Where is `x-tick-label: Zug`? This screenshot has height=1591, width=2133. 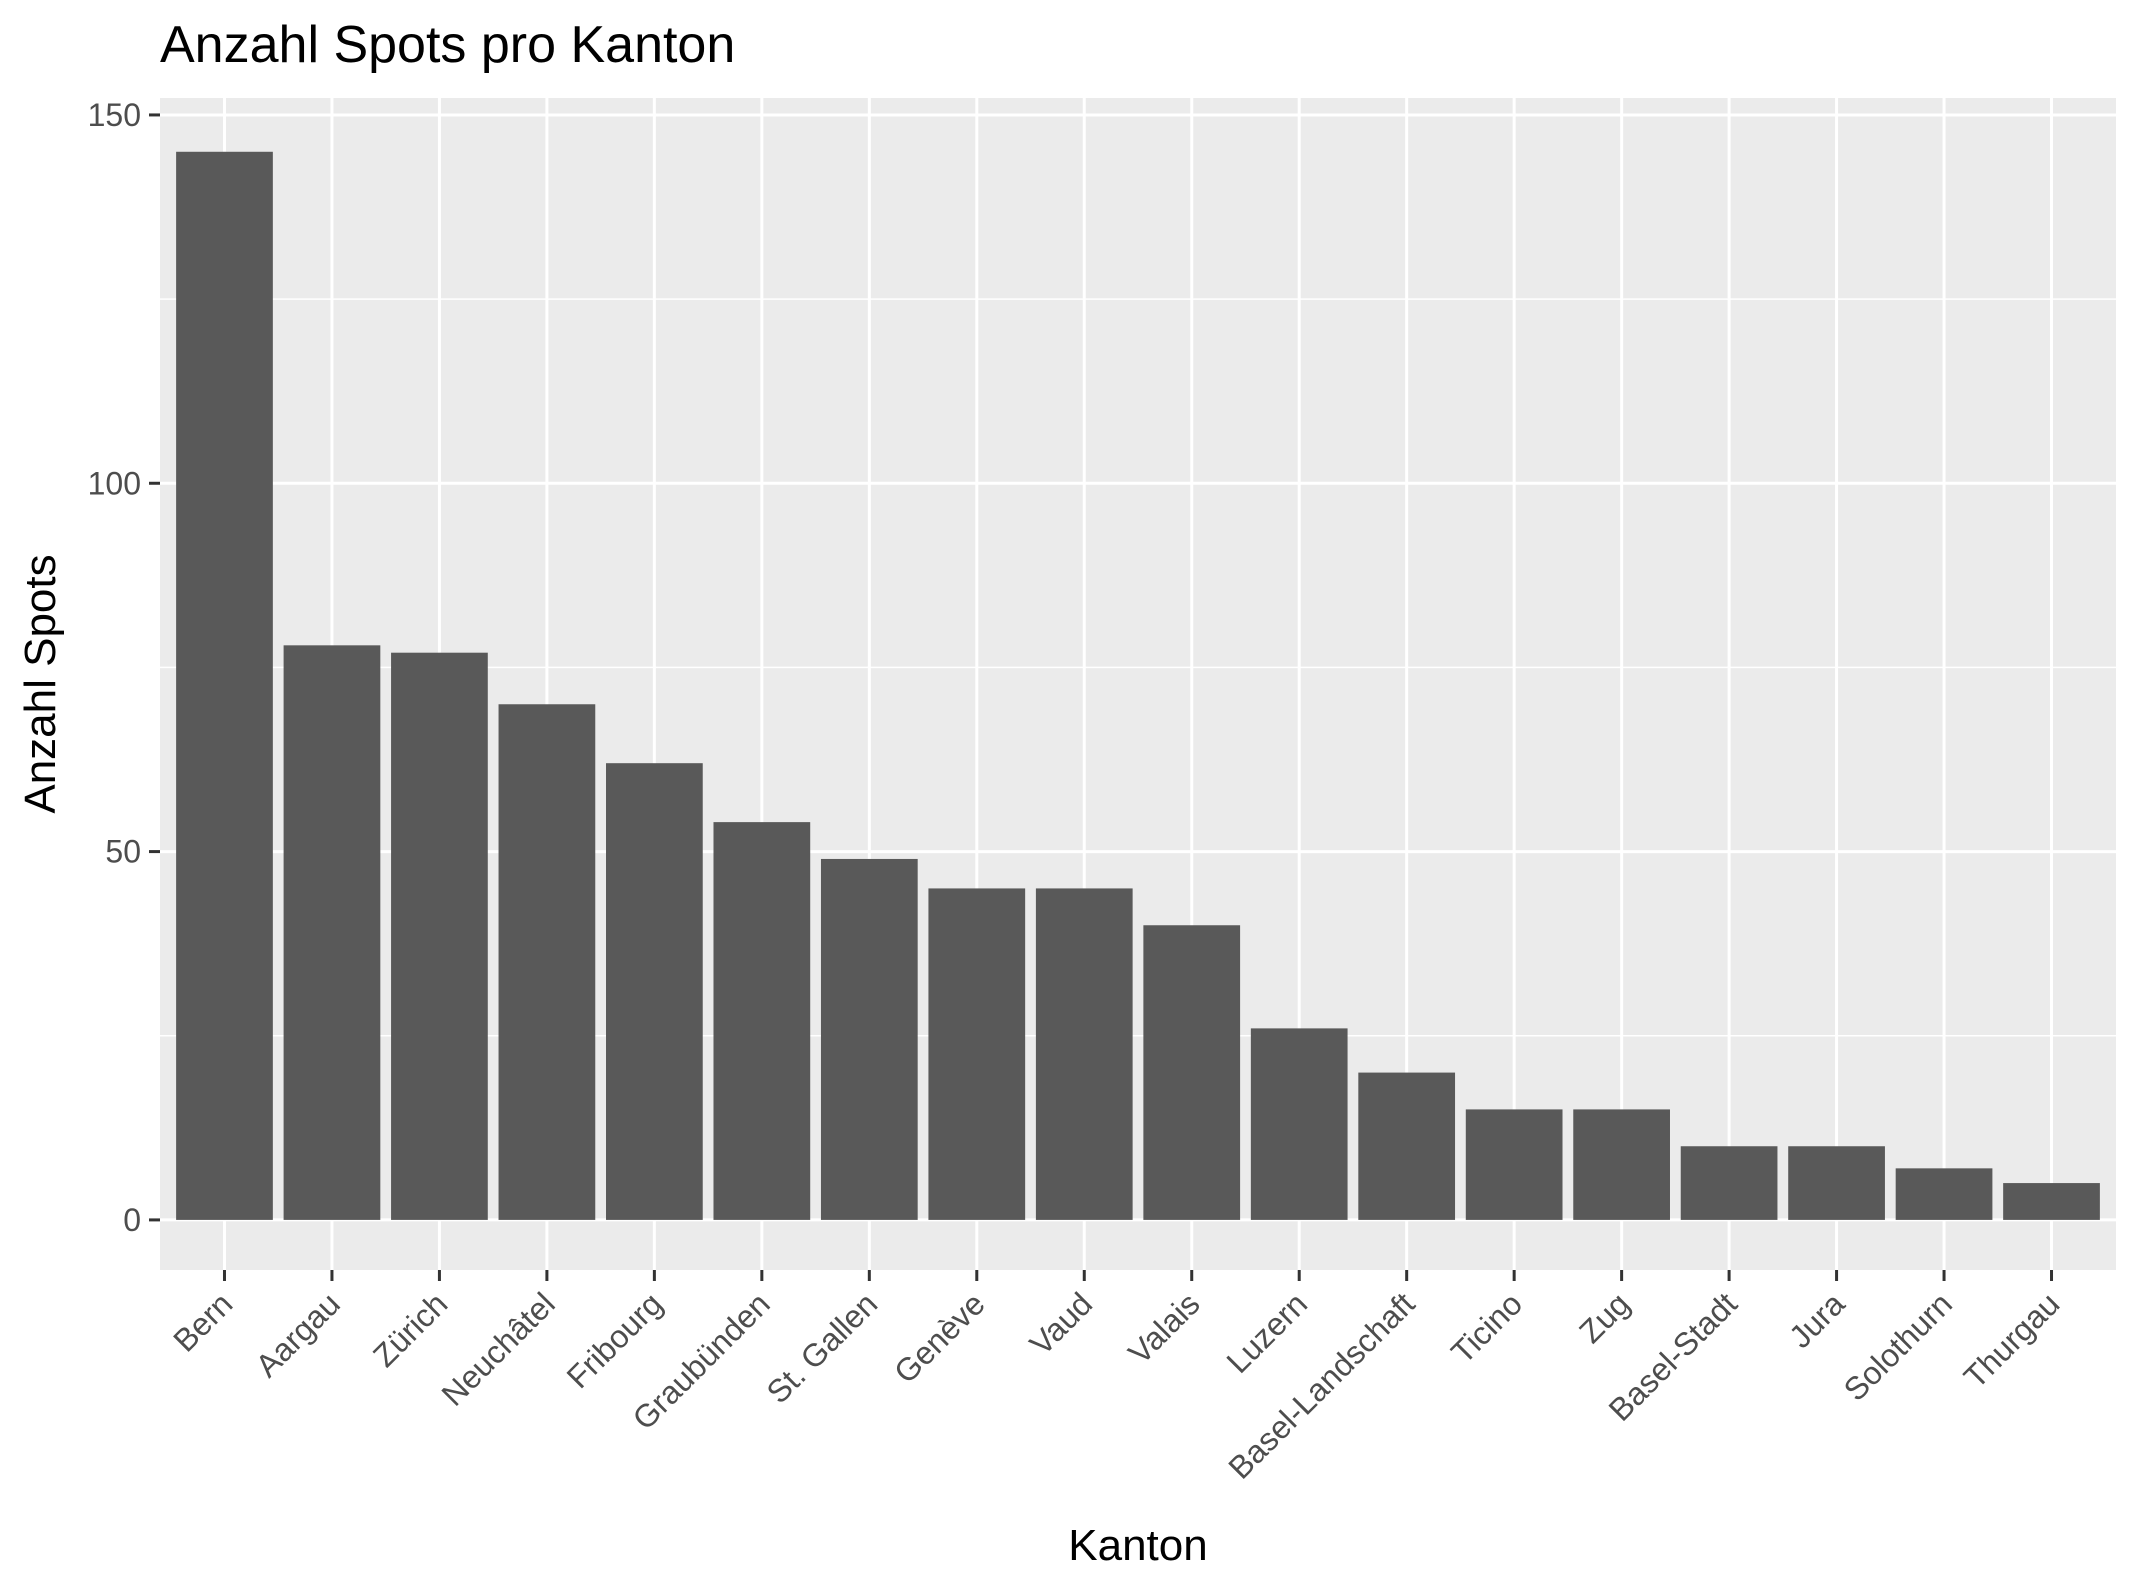
x-tick-label: Zug is located at coordinates (1604, 1317).